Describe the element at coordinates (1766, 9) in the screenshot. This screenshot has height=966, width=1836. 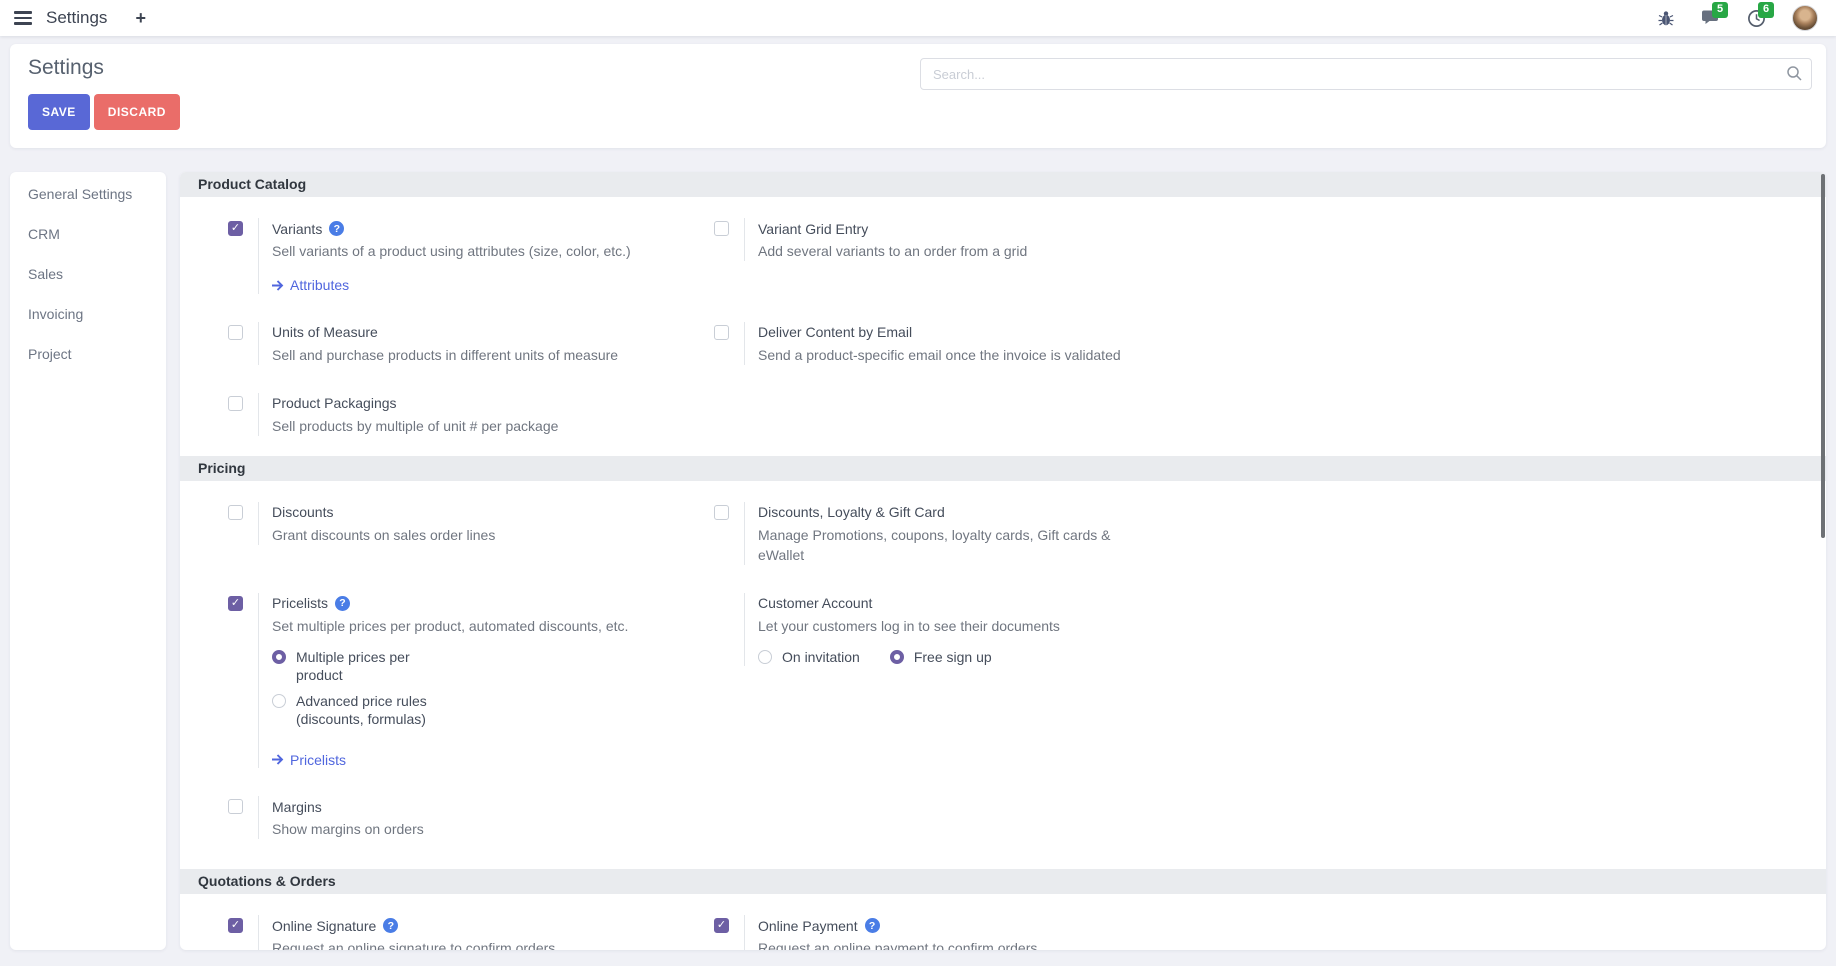
I see `activity-count-badge: 6` at that location.